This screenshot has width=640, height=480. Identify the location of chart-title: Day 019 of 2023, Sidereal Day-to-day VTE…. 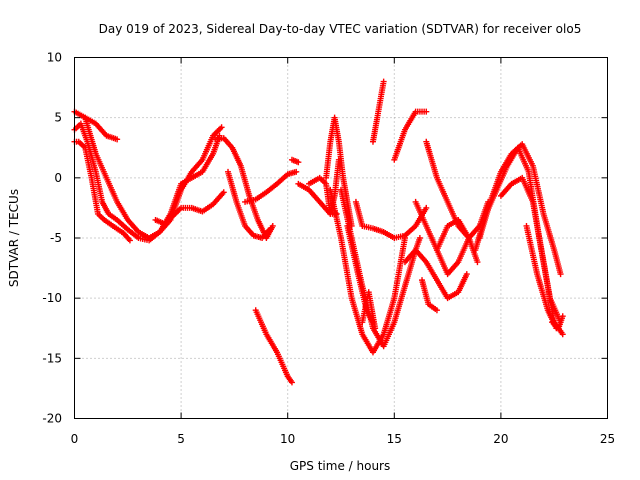
(340, 29).